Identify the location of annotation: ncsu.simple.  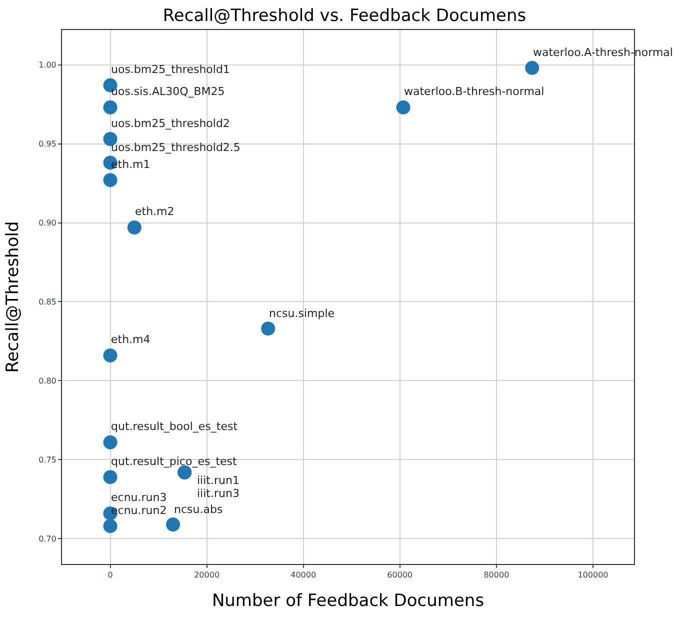
(302, 313).